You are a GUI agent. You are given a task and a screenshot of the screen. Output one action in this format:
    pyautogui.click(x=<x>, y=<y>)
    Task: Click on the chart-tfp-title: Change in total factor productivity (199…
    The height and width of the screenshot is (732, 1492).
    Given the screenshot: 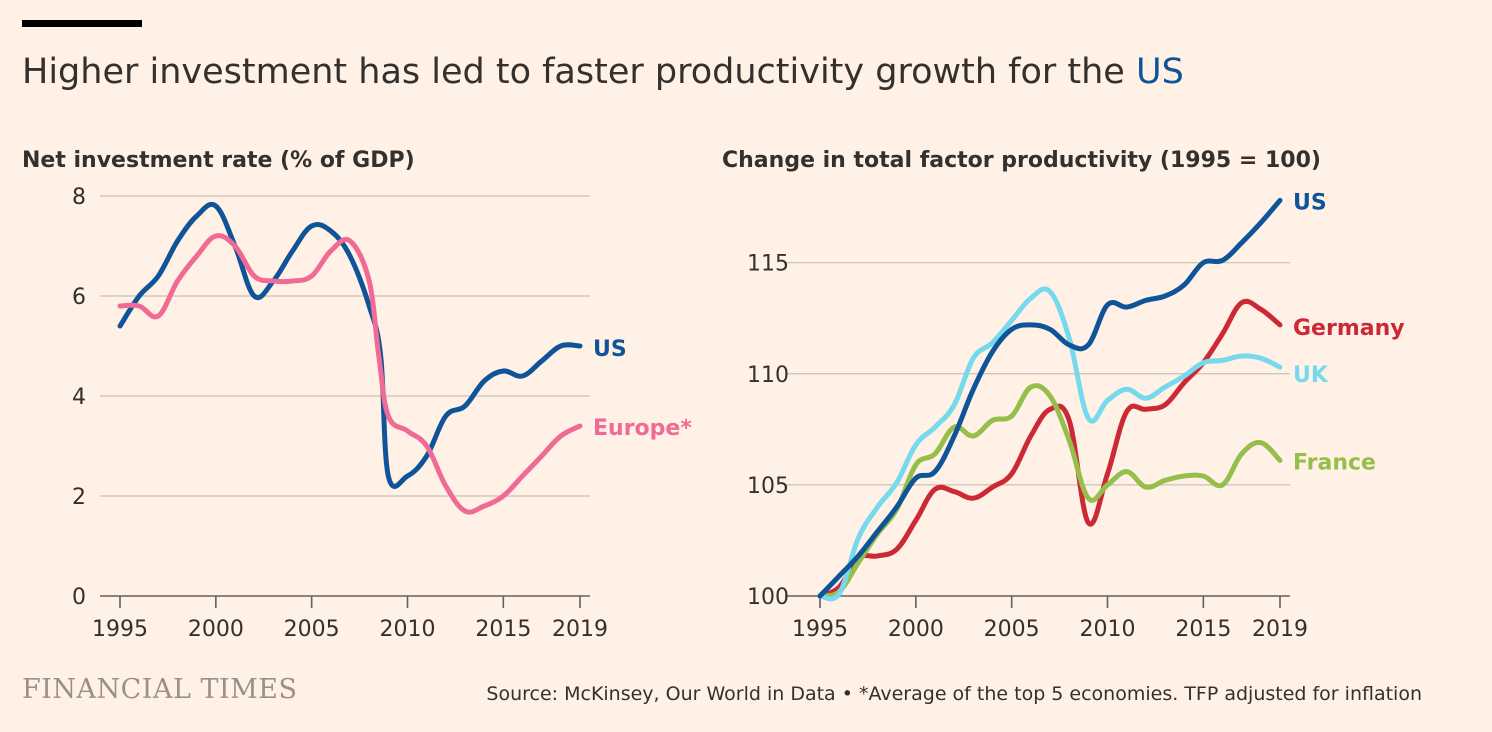 What is the action you would take?
    pyautogui.click(x=1021, y=160)
    